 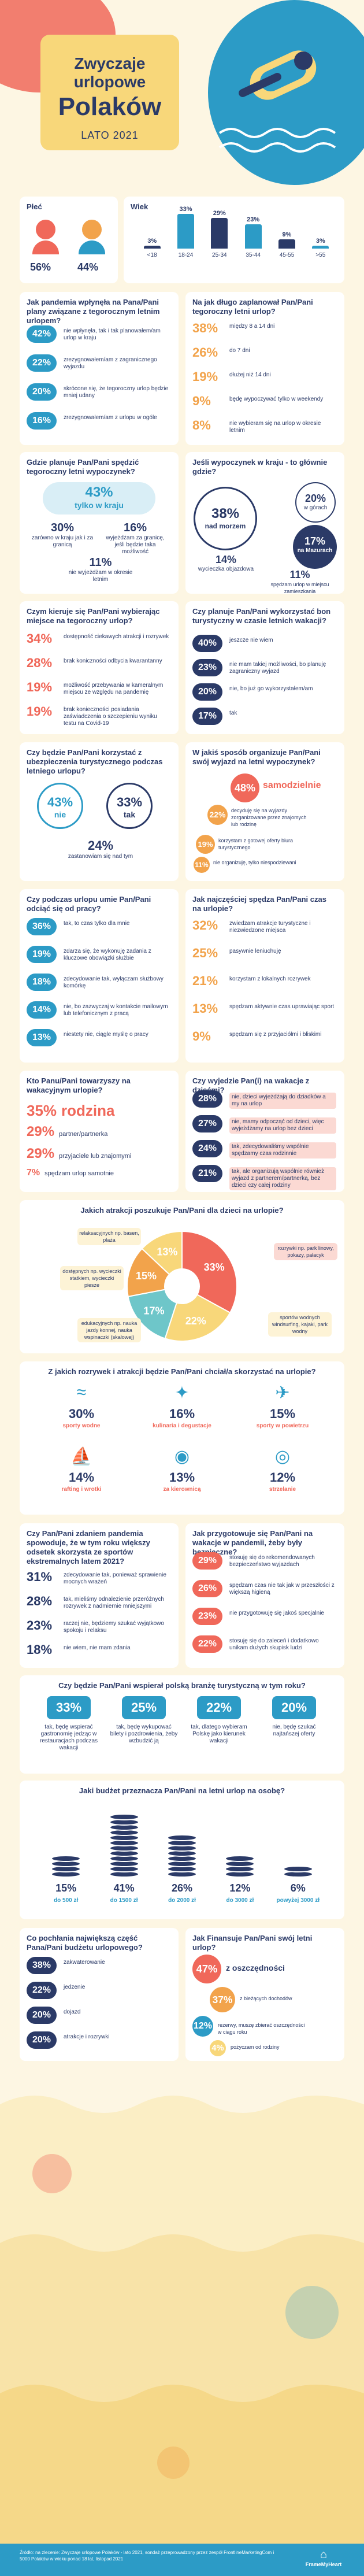 I want to click on q9-row: 13% niestety nie, ciągle myślę o pracy, so click(x=100, y=1043).